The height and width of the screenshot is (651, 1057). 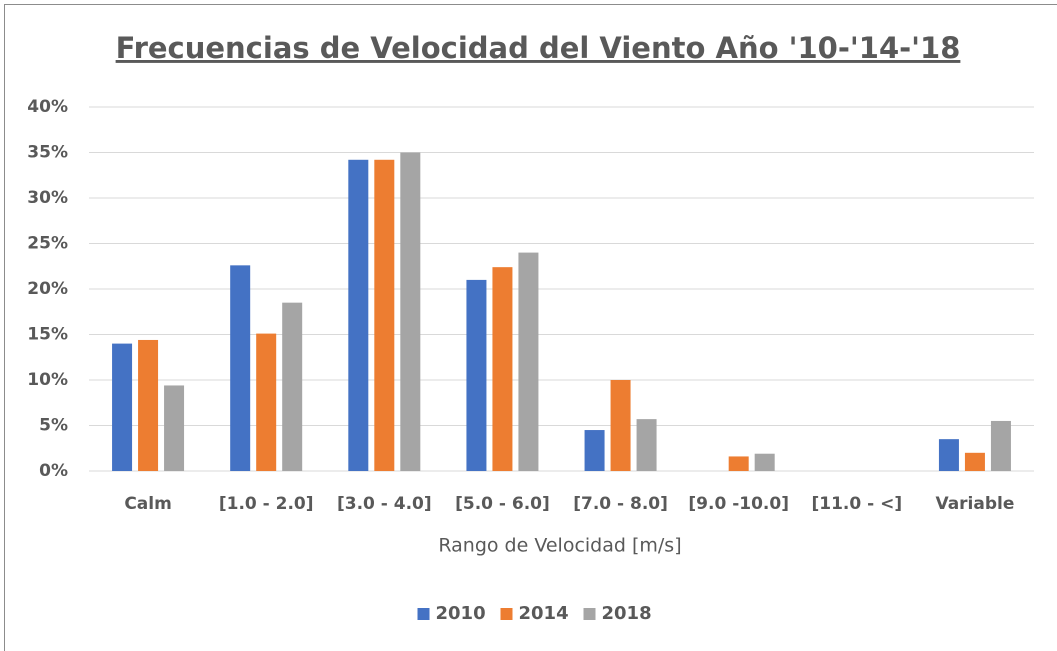 I want to click on legend-label: 2010, so click(x=461, y=613).